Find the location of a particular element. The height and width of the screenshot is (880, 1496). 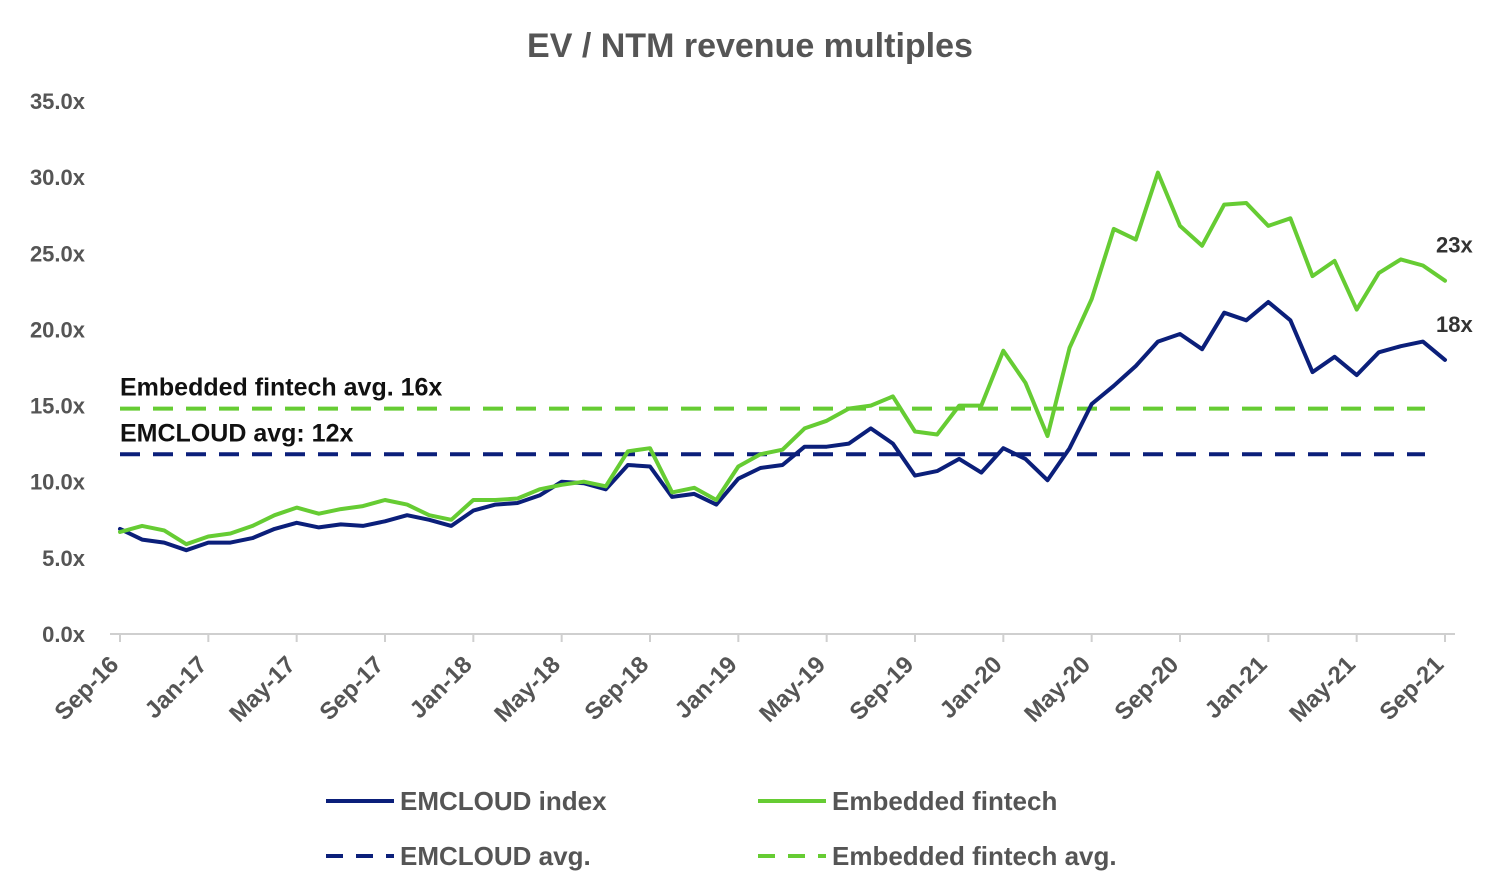

y-tick-label: 10.0x is located at coordinates (58, 482).